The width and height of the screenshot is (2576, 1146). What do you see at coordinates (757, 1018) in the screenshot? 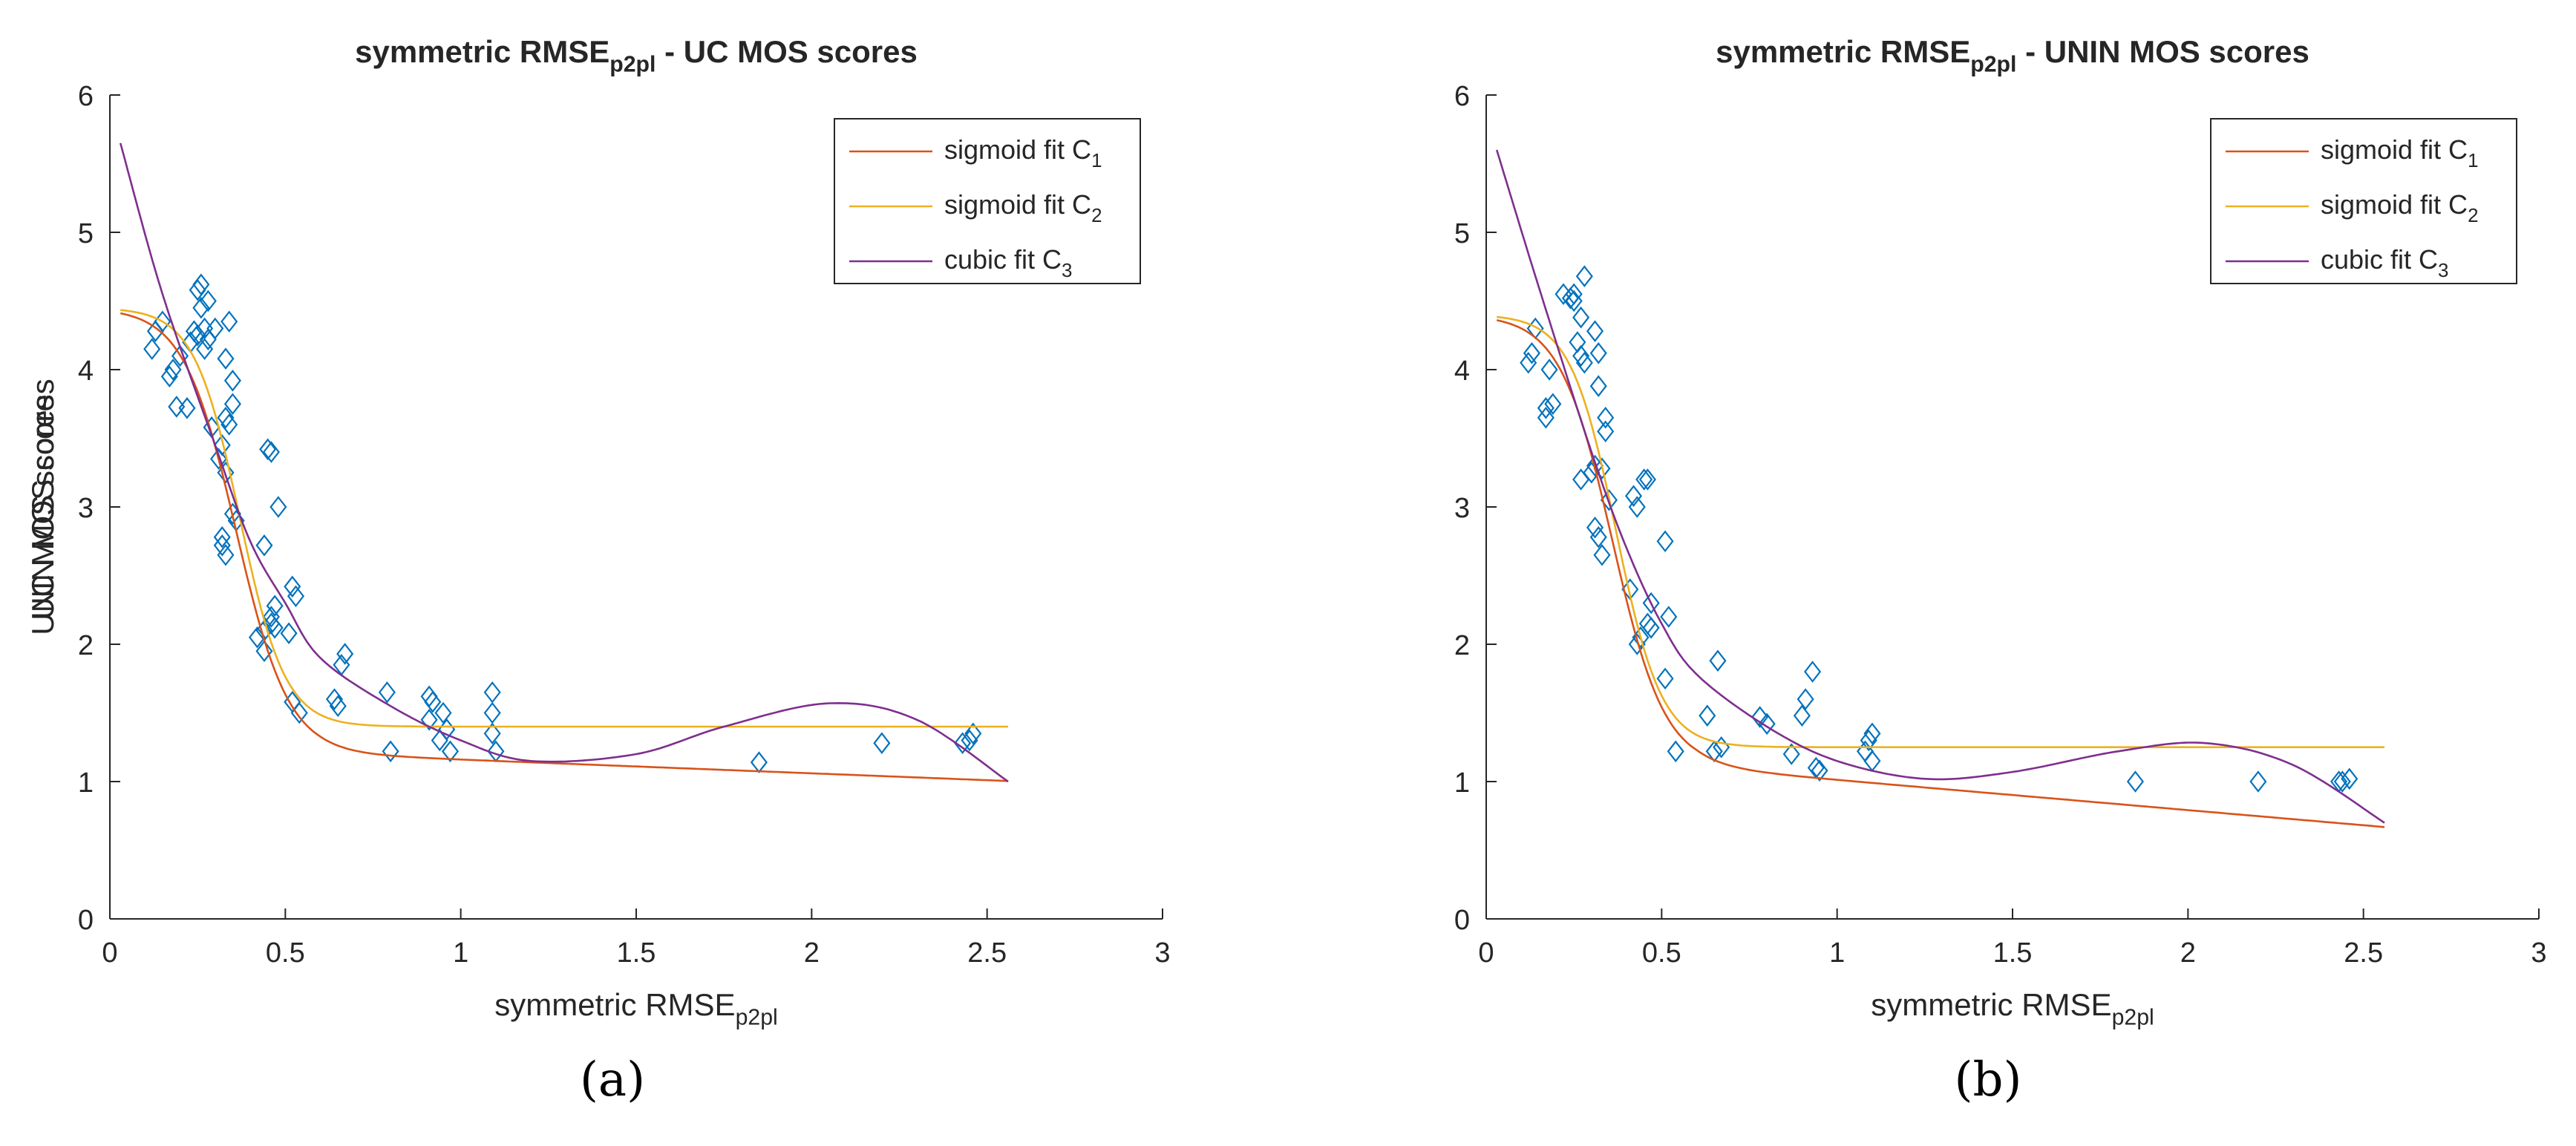
I see `x-axis-label-sub: p2pl` at bounding box center [757, 1018].